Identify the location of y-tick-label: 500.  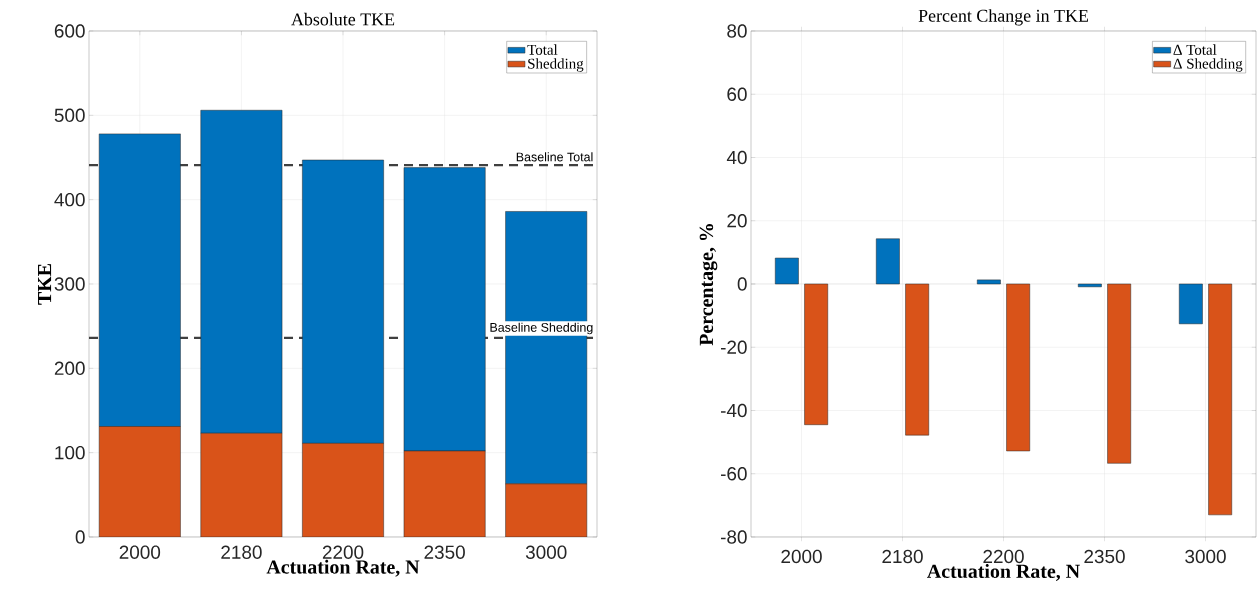
(69, 115).